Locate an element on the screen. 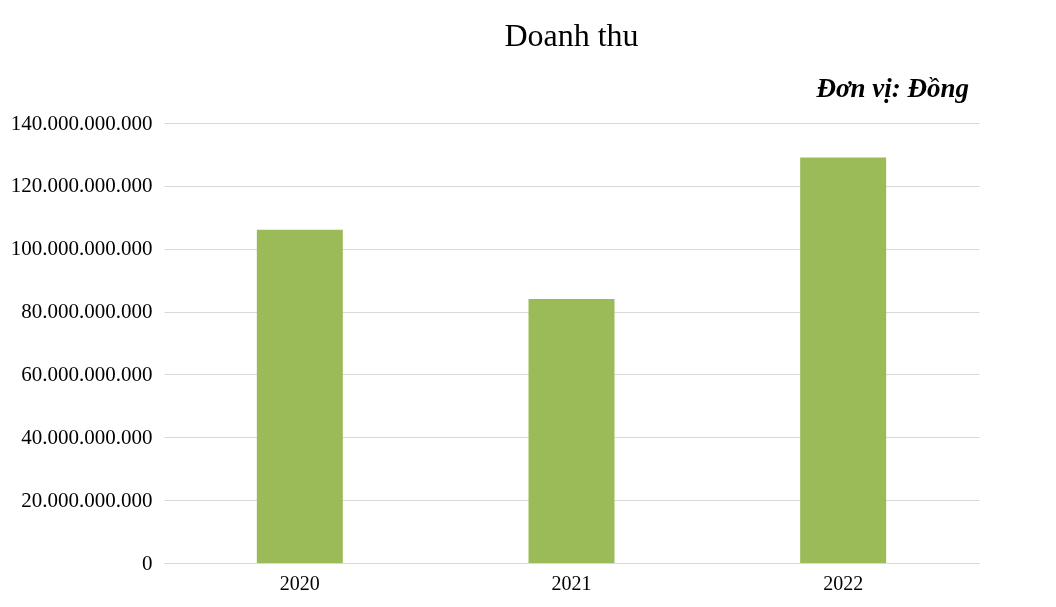 The image size is (1056, 607). chart-title: Doanh thu is located at coordinates (571, 35).